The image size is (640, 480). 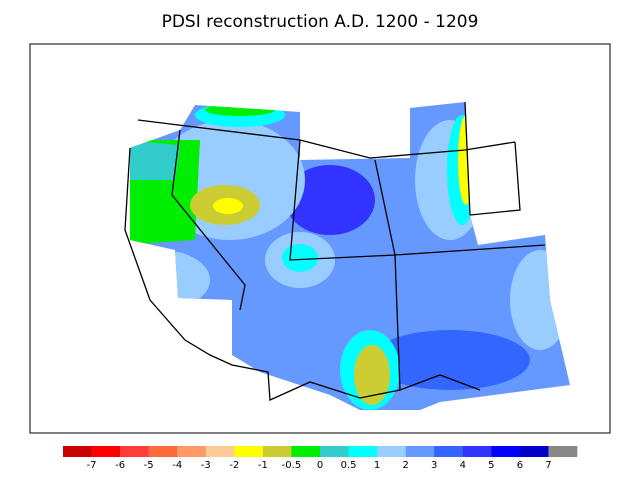 I want to click on colorbar-label: -7, so click(x=92, y=465).